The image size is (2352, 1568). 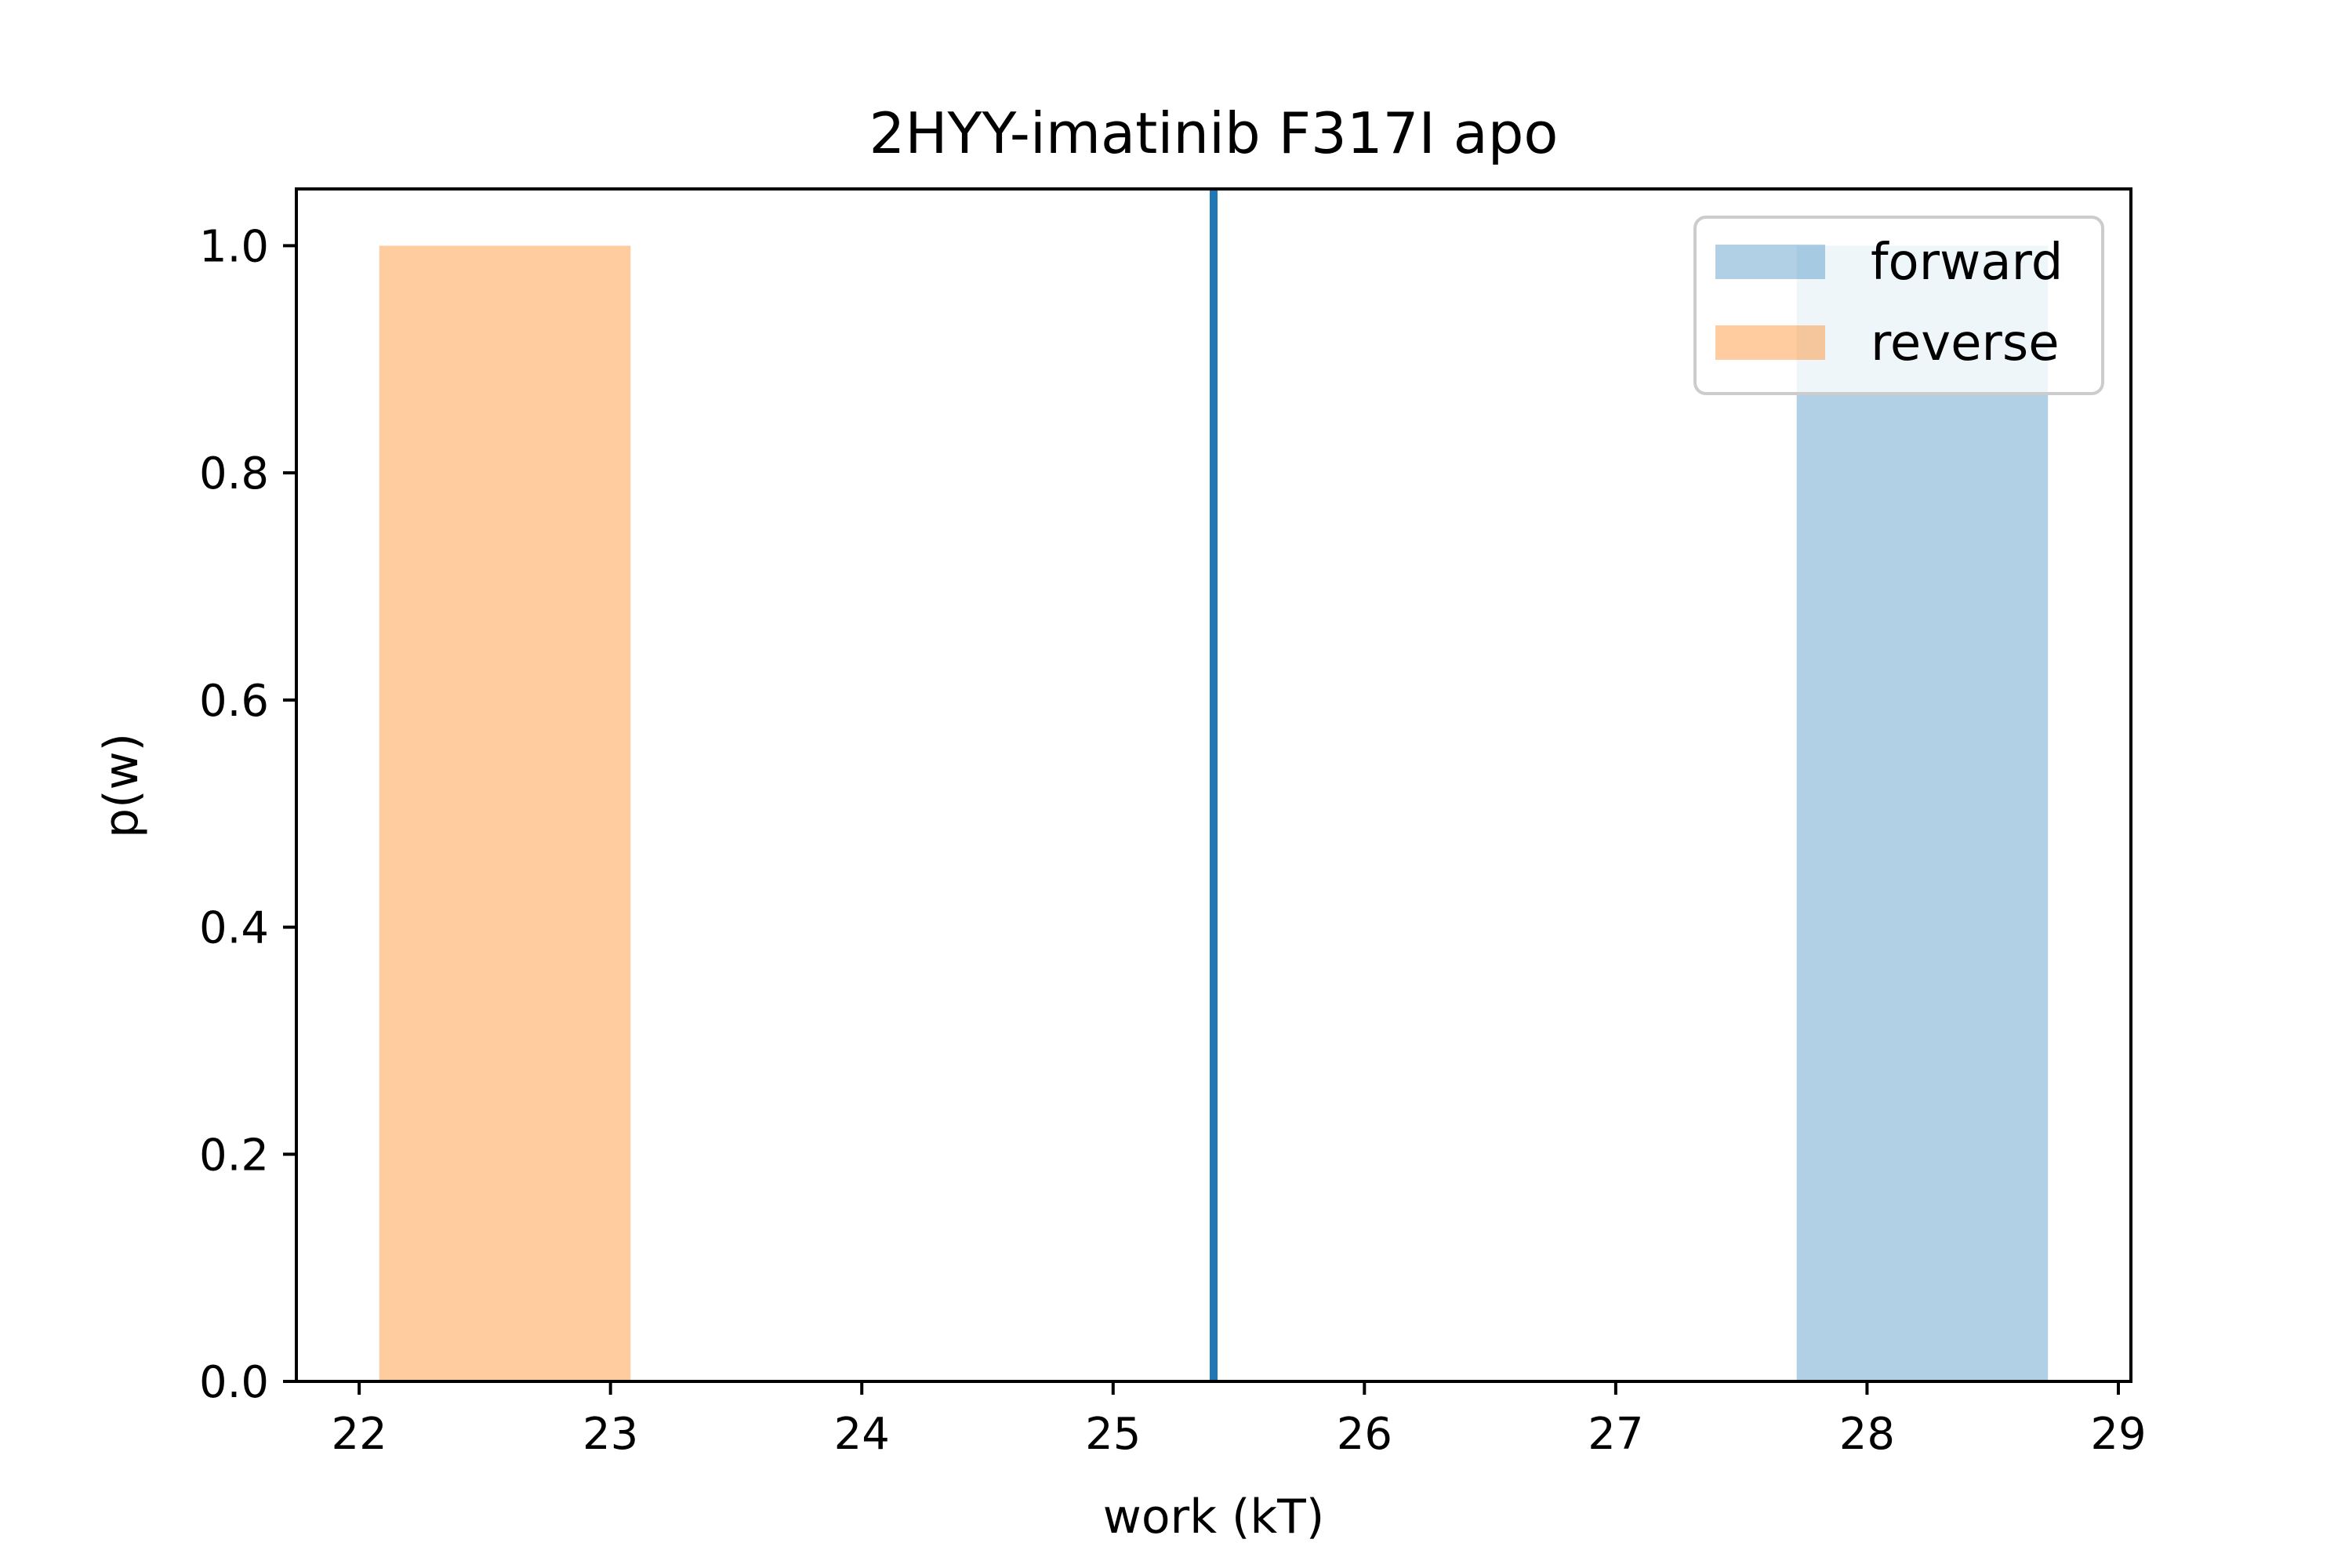 I want to click on reverse-bar, so click(x=505, y=813).